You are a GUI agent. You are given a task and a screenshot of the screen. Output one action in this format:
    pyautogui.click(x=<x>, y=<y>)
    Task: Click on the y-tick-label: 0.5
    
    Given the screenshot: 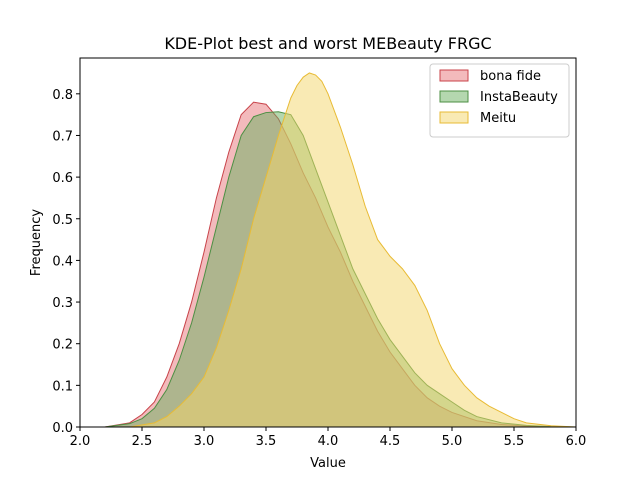 What is the action you would take?
    pyautogui.click(x=62, y=220)
    